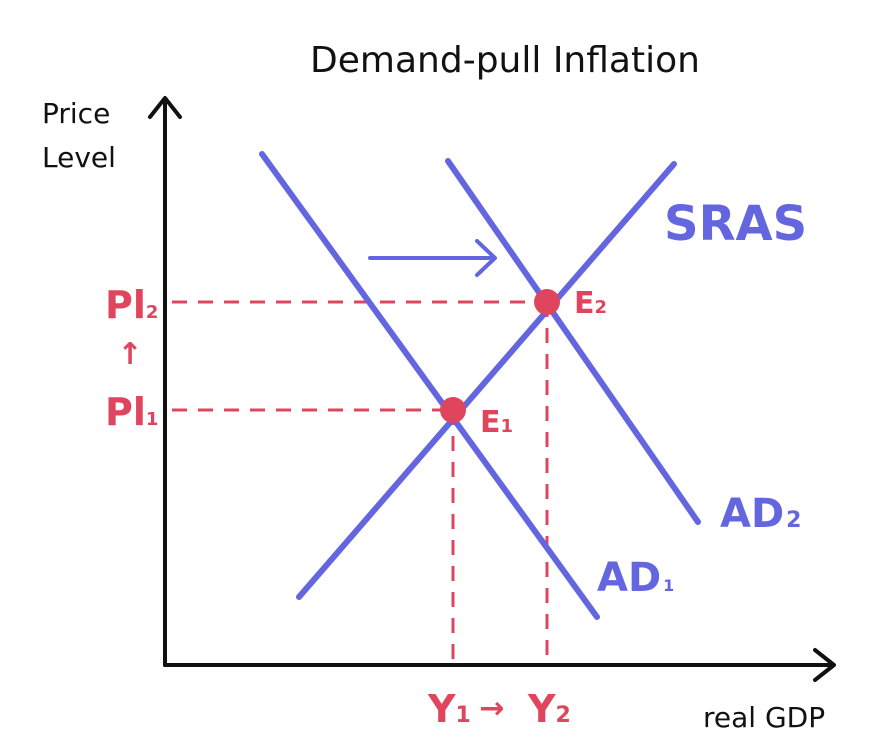  I want to click on diagram-title: Demand-pull Inflation, so click(505, 60).